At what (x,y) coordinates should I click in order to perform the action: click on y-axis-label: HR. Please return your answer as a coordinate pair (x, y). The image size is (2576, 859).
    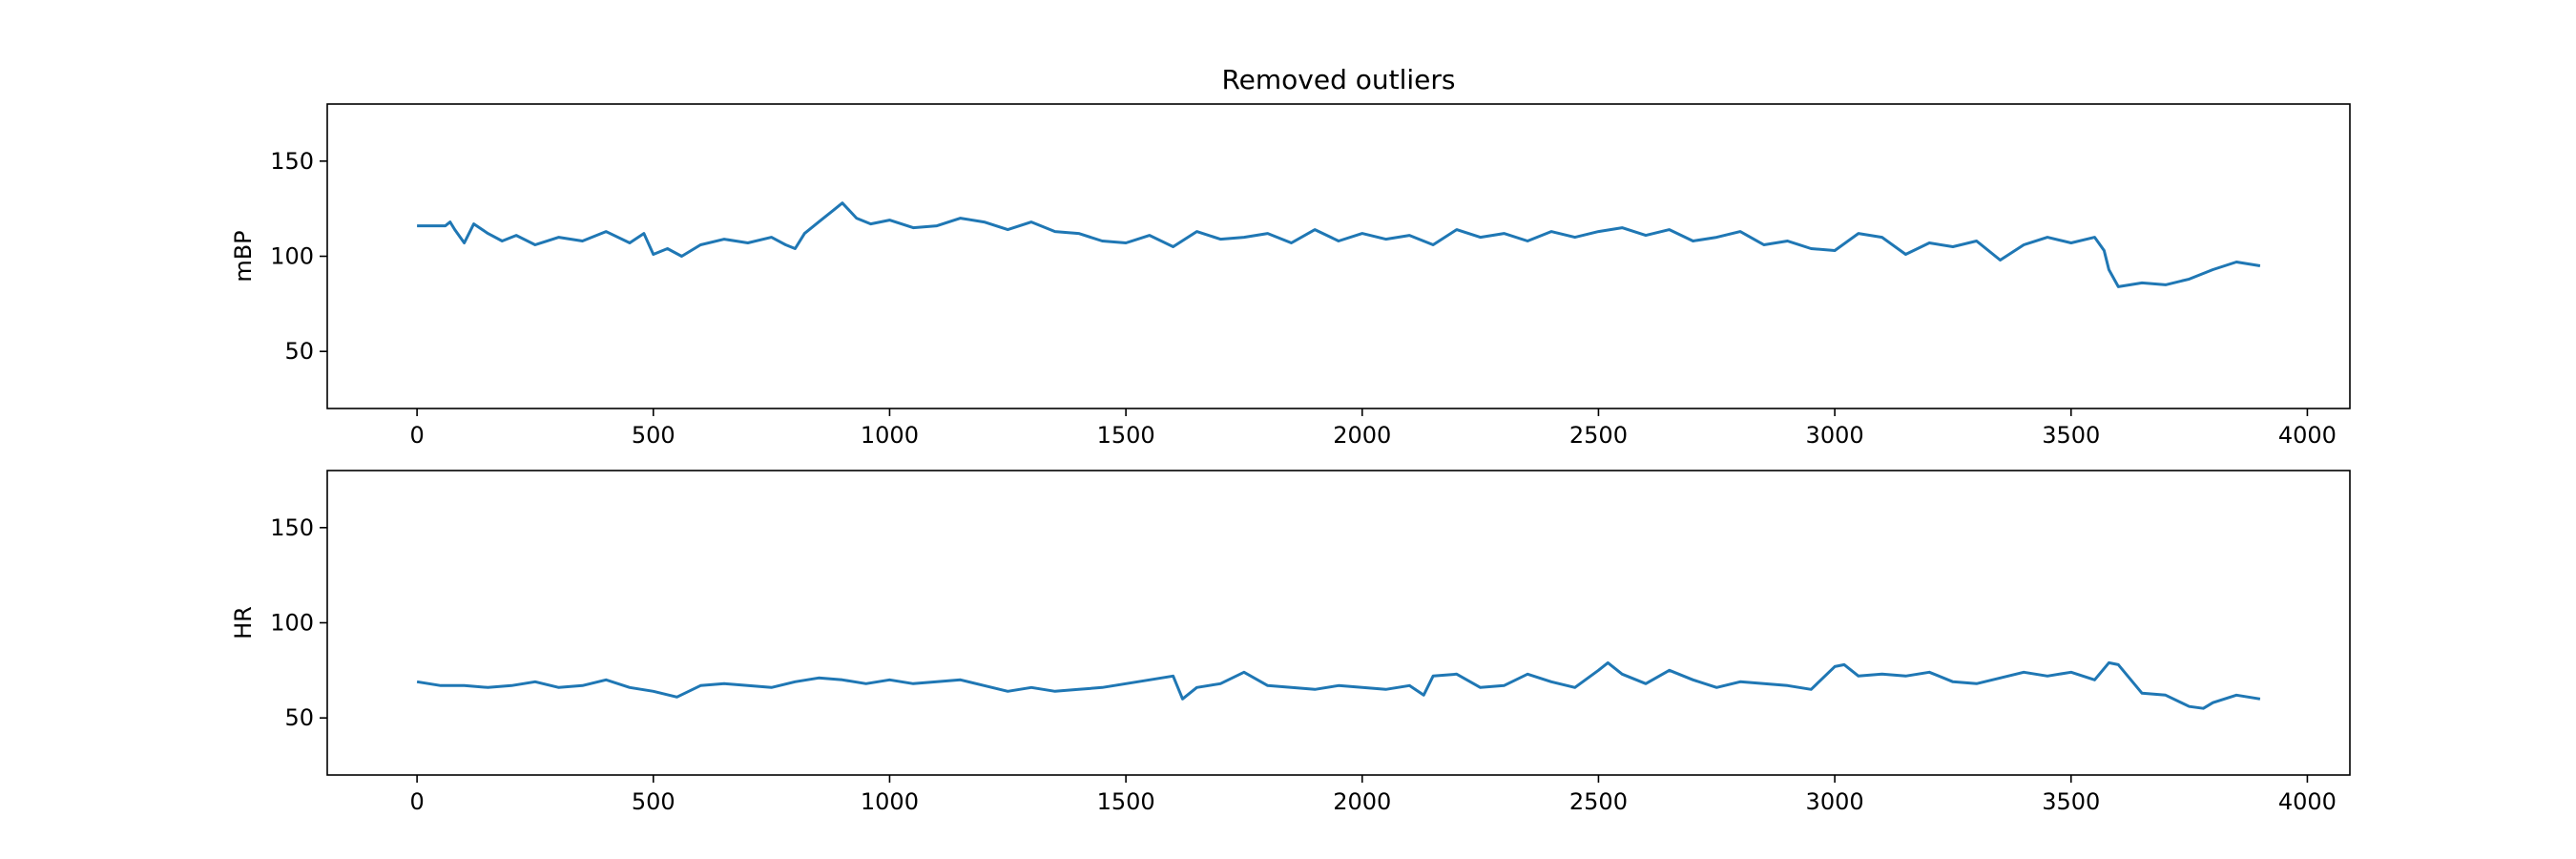
    Looking at the image, I should click on (243, 622).